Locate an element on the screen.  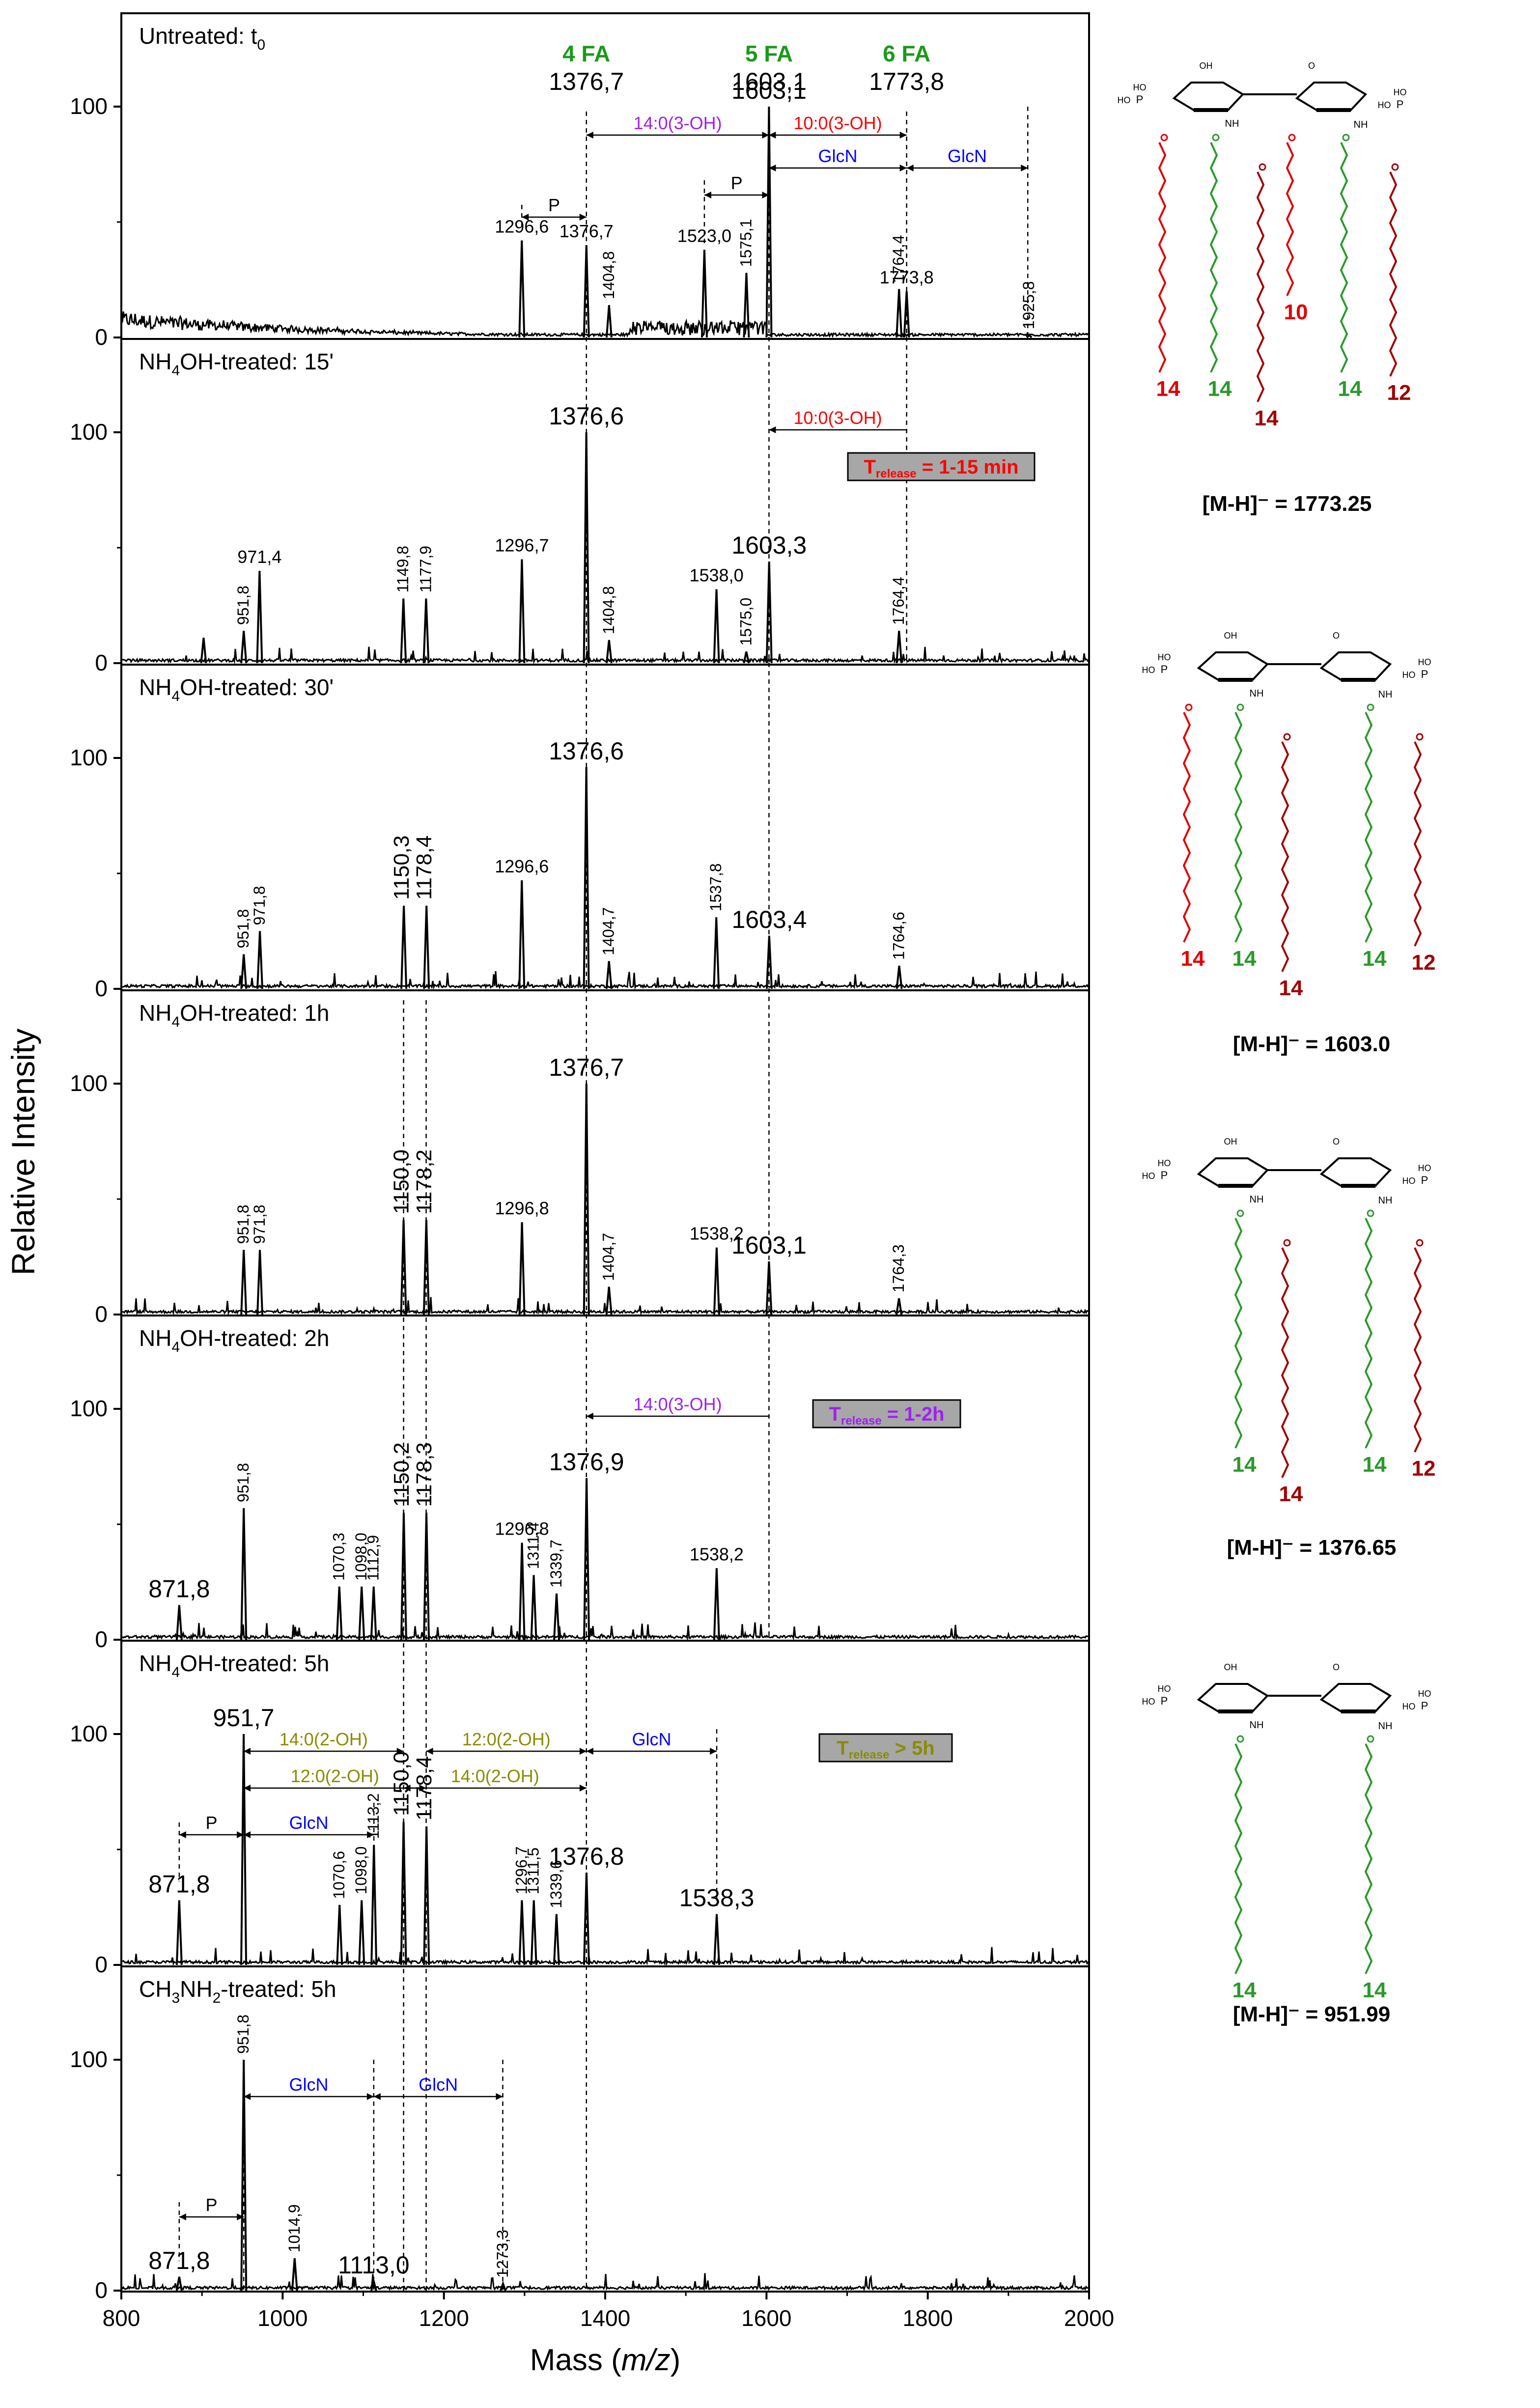
peak-label: 1603,4 is located at coordinates (769, 919).